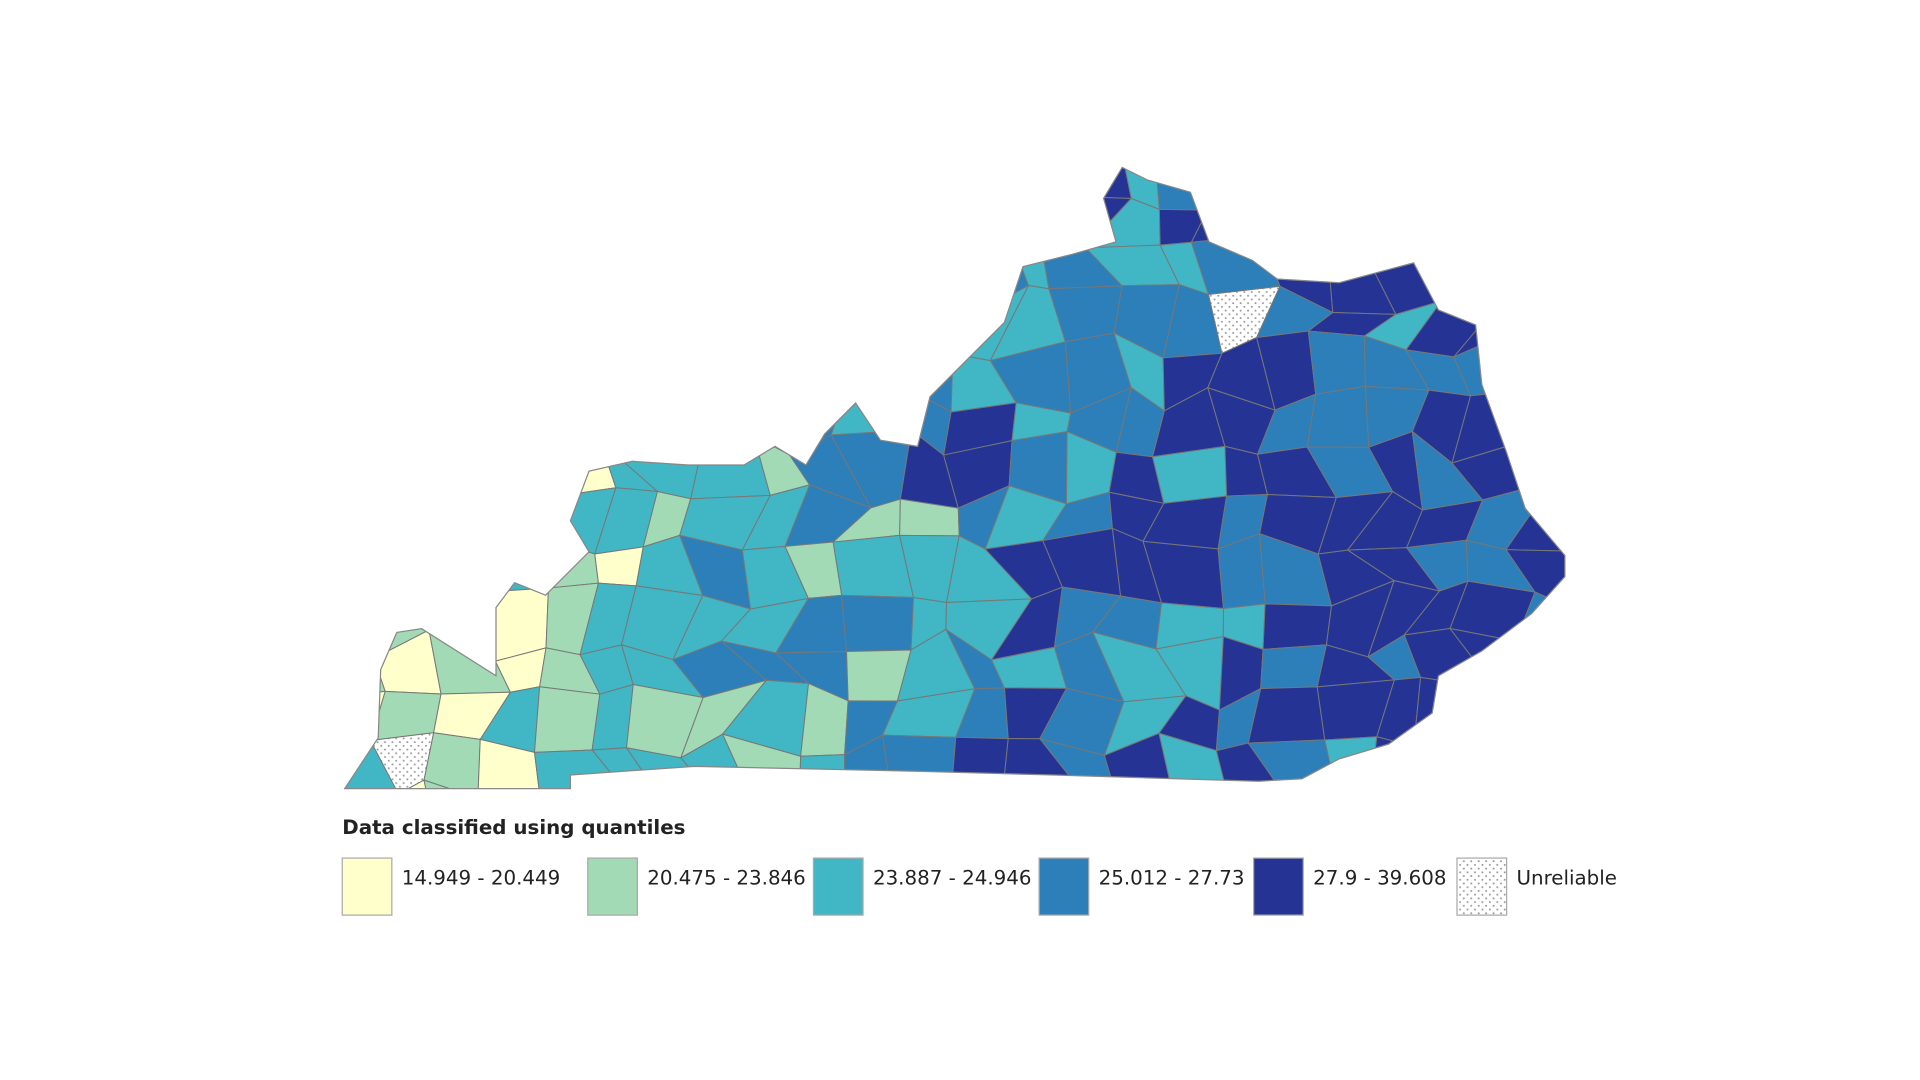 Image resolution: width=1920 pixels, height=1080 pixels. What do you see at coordinates (367, 886) in the screenshot?
I see `legend-swatch` at bounding box center [367, 886].